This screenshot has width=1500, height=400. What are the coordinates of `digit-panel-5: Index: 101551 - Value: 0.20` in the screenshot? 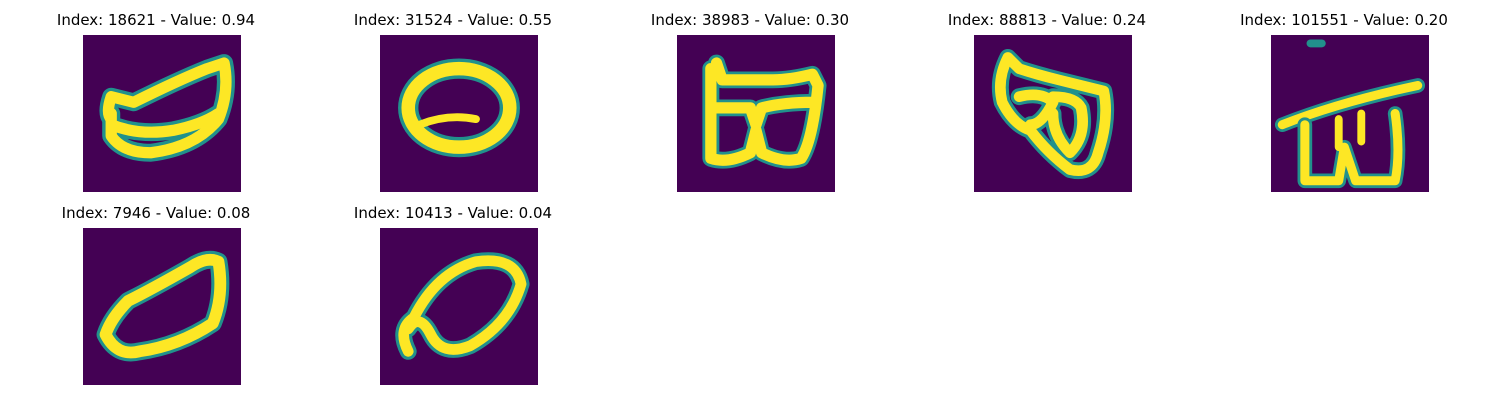 It's located at (1344, 96).